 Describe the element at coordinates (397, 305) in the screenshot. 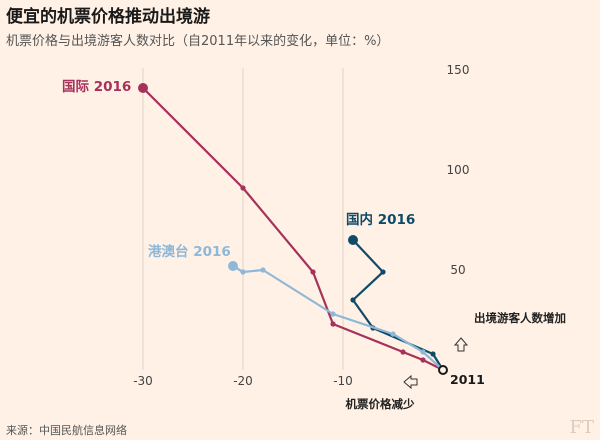

I see `series-line` at that location.